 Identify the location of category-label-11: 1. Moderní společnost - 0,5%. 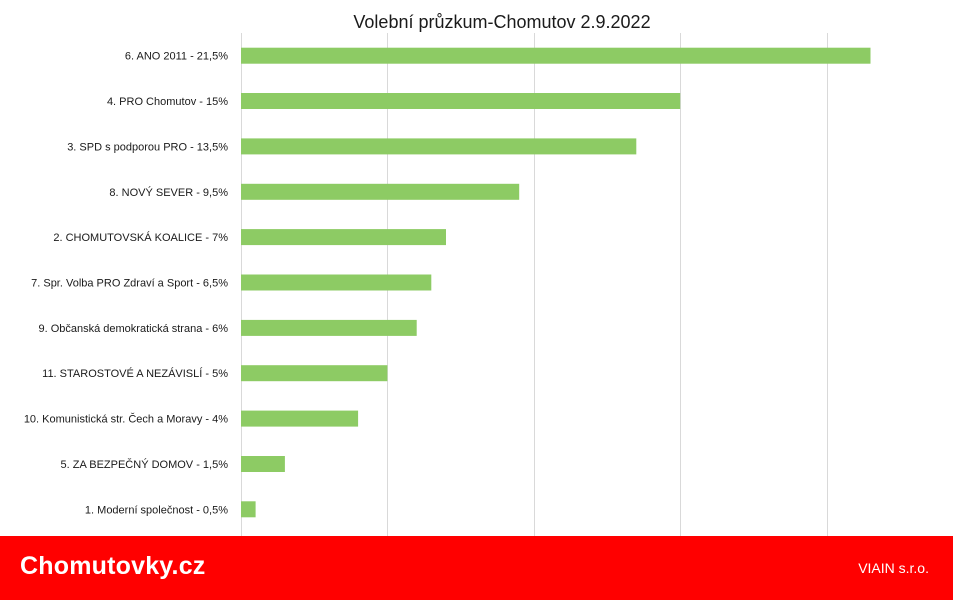
(156, 510).